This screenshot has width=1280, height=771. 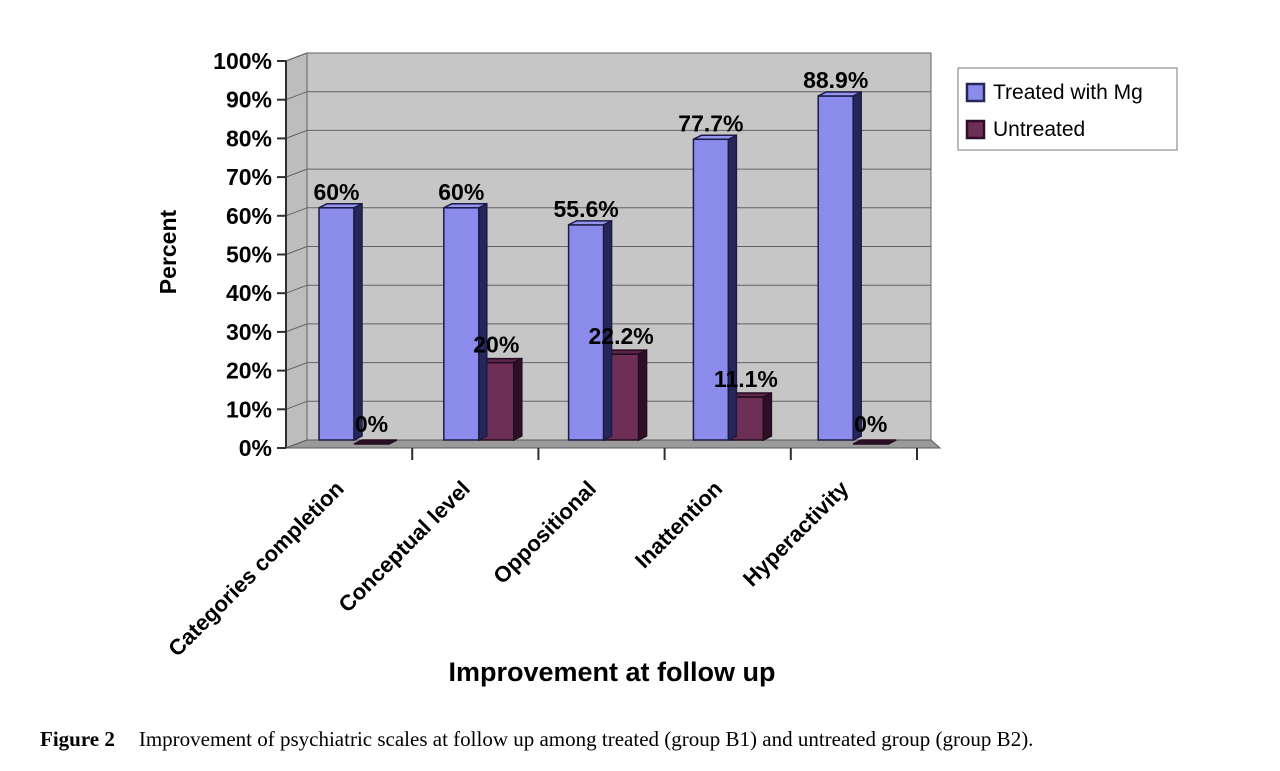 I want to click on x-category-label: Inattention, so click(x=678, y=524).